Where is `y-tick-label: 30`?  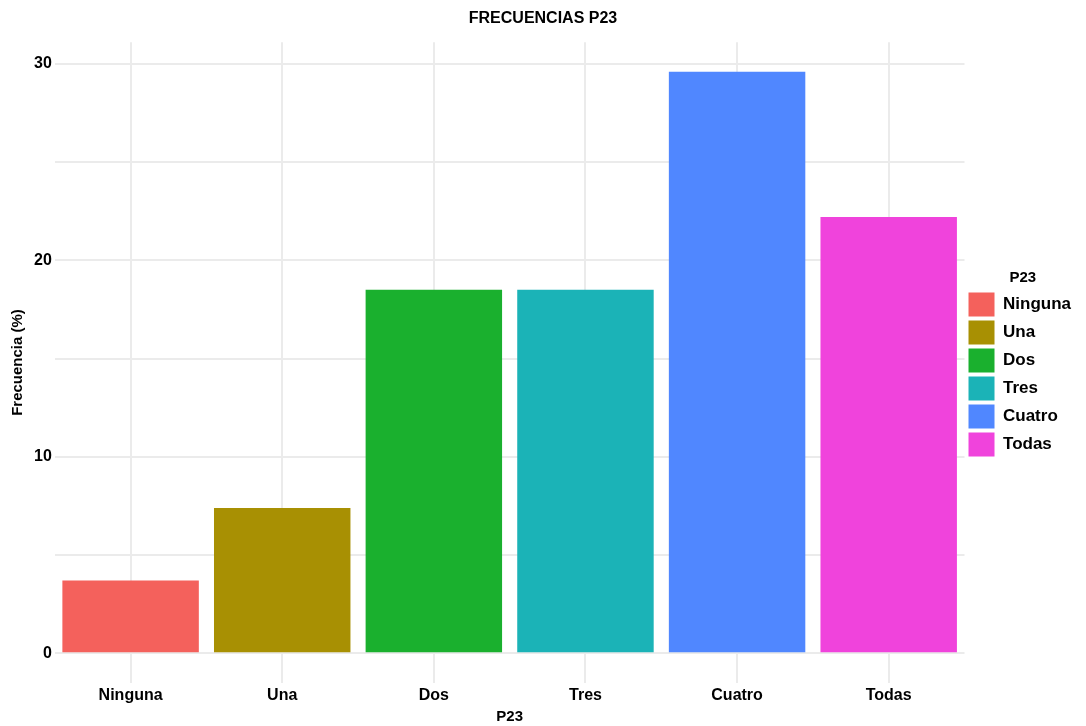
y-tick-label: 30 is located at coordinates (43, 63).